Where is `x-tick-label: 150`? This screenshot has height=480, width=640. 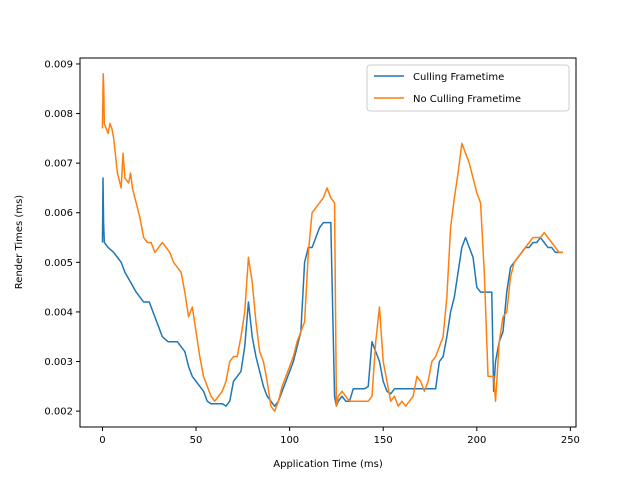
x-tick-label: 150 is located at coordinates (383, 440).